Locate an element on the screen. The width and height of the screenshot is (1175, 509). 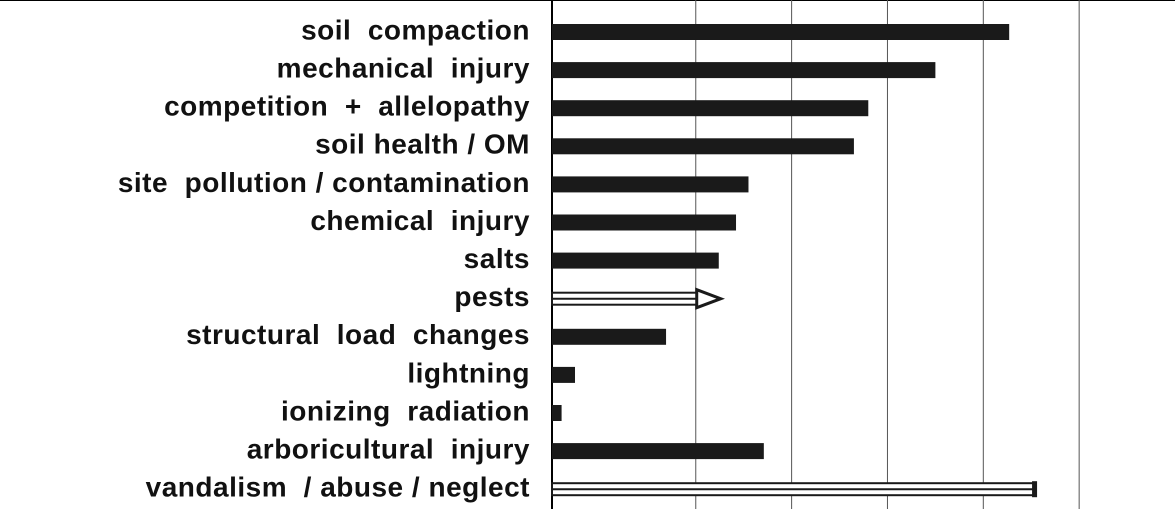
y-tick-label: arboricultural injury is located at coordinates (388, 448).